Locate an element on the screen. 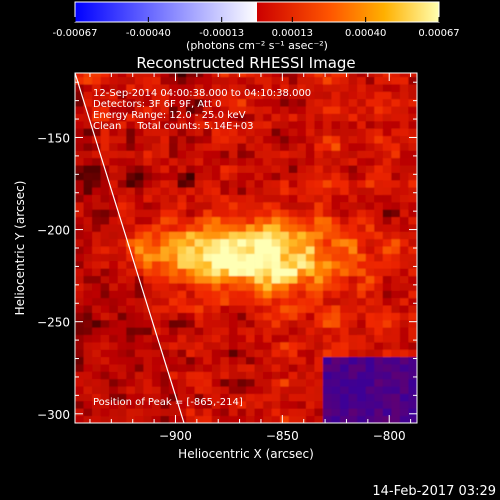 Image resolution: width=500 pixels, height=500 pixels. colorbar-tick-label: 0.00013 is located at coordinates (292, 33).